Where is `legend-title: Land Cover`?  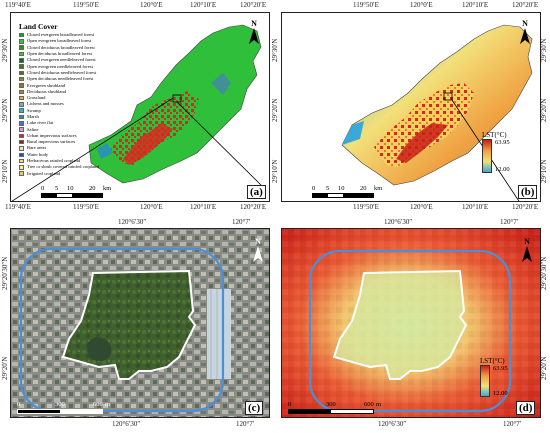
legend-title: Land Cover is located at coordinates (38, 26).